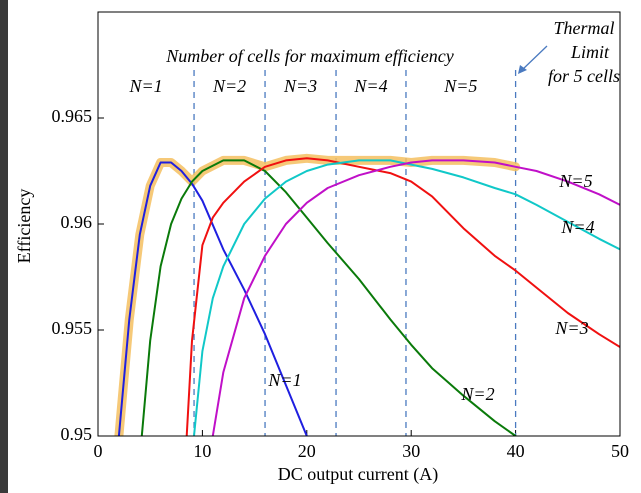 This screenshot has width=641, height=493. I want to click on region-label: N=4, so click(370, 86).